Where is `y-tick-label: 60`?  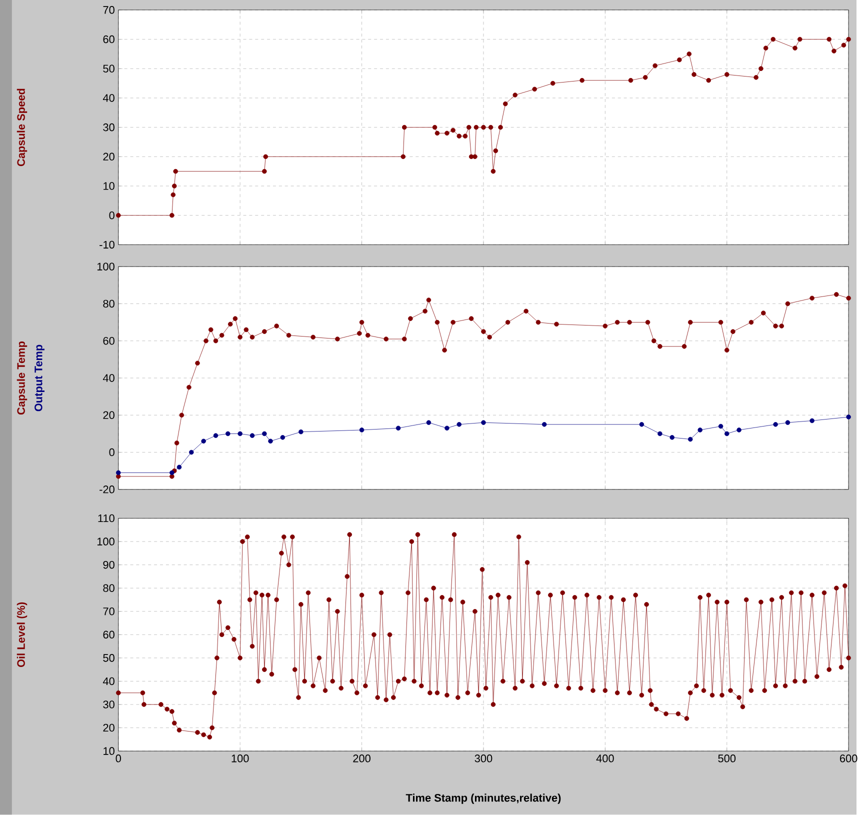 y-tick-label: 60 is located at coordinates (108, 40).